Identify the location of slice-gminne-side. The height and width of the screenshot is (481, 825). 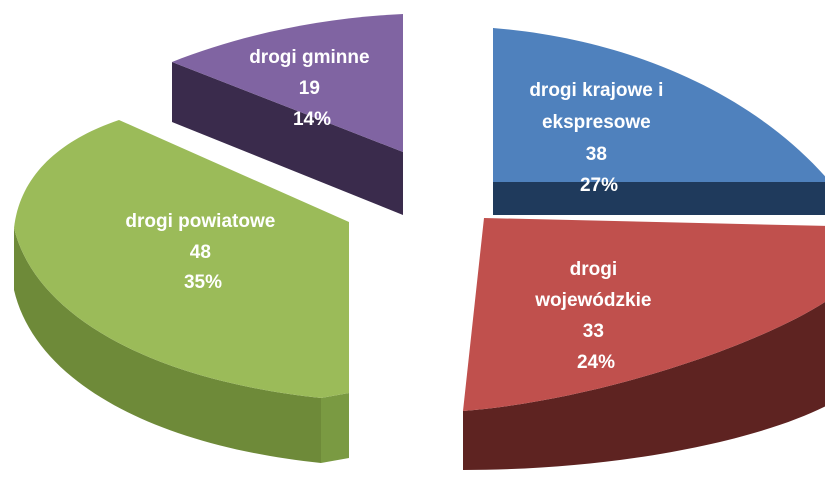
(287, 138).